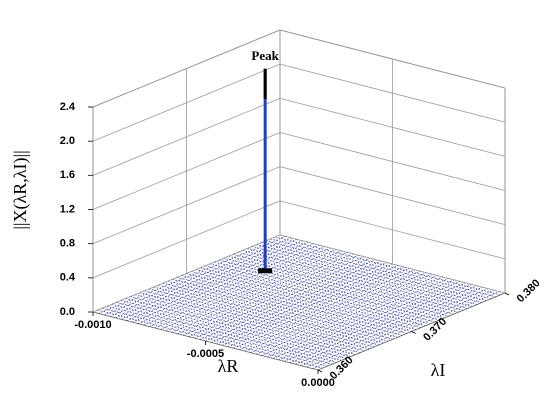 This screenshot has height=411, width=550. What do you see at coordinates (205, 354) in the screenshot?
I see `x-tick-label: -0.0005` at bounding box center [205, 354].